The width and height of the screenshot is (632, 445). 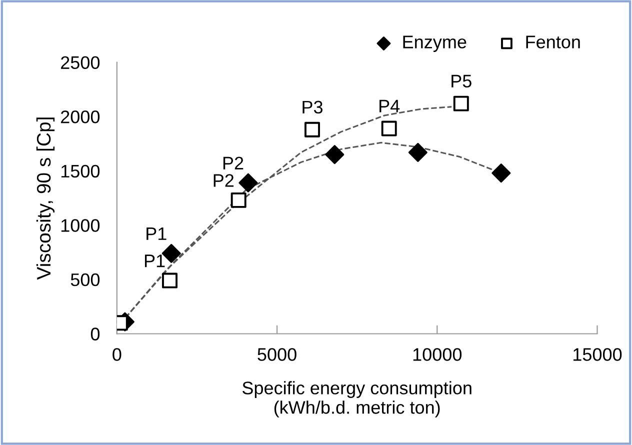 What do you see at coordinates (434, 44) in the screenshot?
I see `legend-label: Enzyme` at bounding box center [434, 44].